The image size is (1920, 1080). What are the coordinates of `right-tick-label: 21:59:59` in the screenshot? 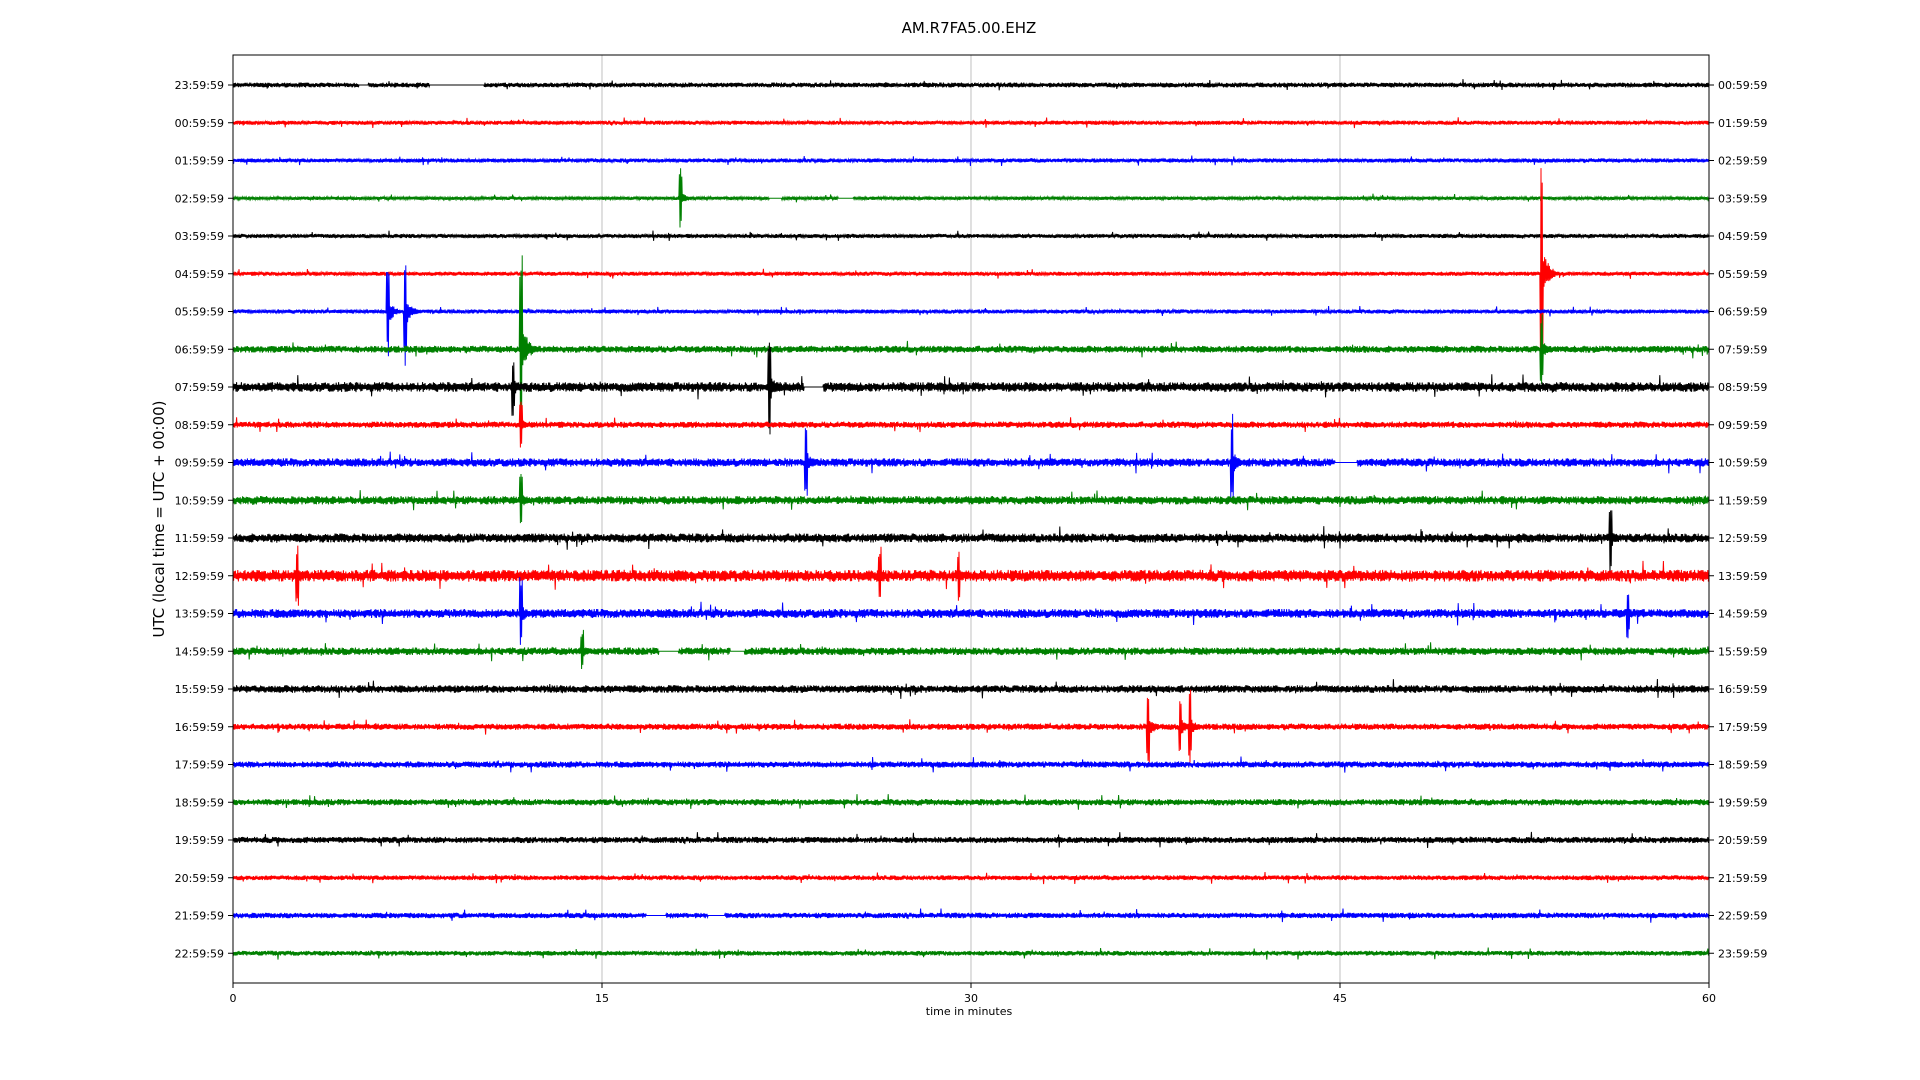 It's located at (1742, 878).